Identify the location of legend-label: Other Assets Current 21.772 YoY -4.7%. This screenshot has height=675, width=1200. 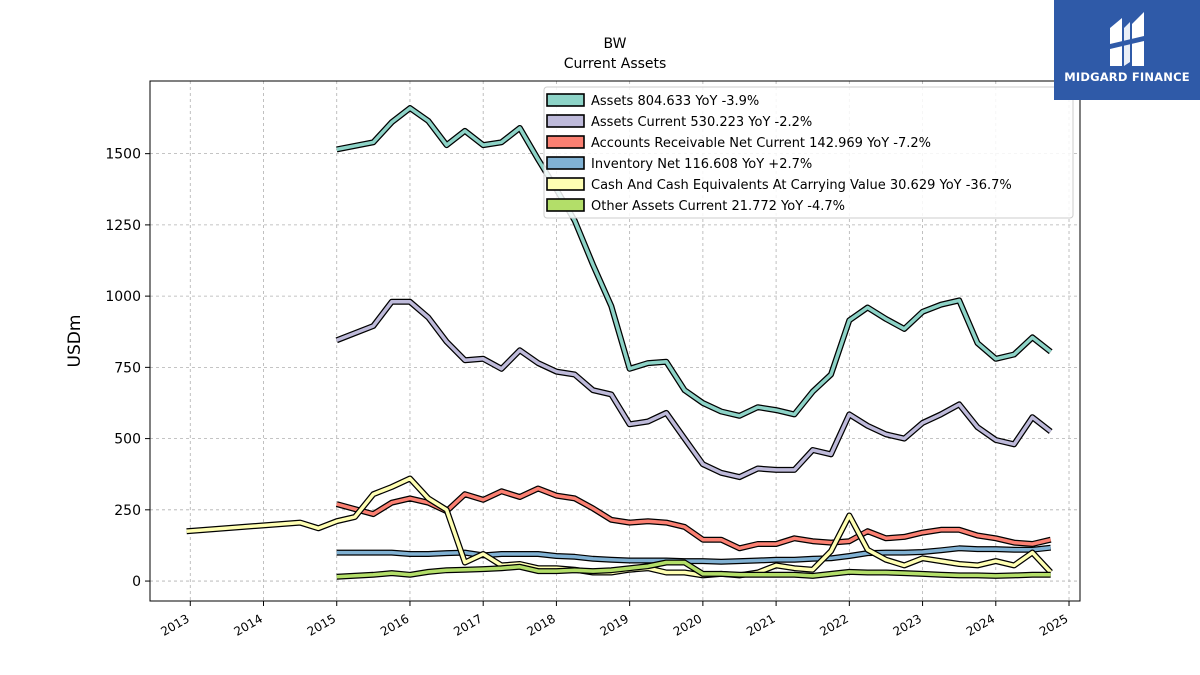
(718, 206).